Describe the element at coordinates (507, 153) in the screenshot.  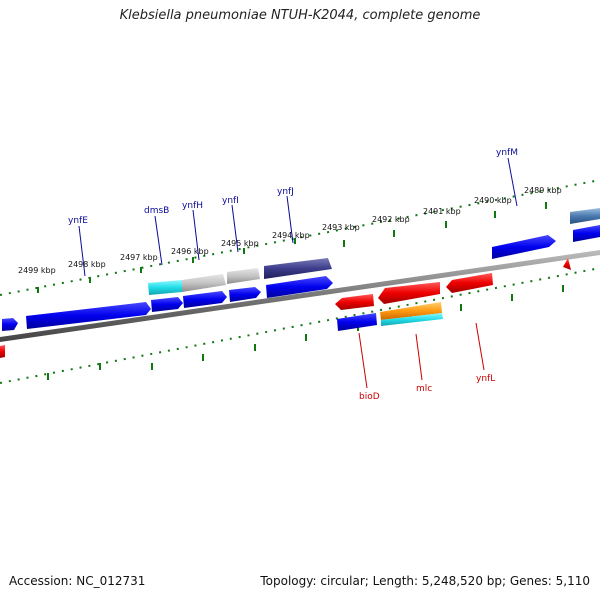
I see `gene-label-ynfM: ynfM` at that location.